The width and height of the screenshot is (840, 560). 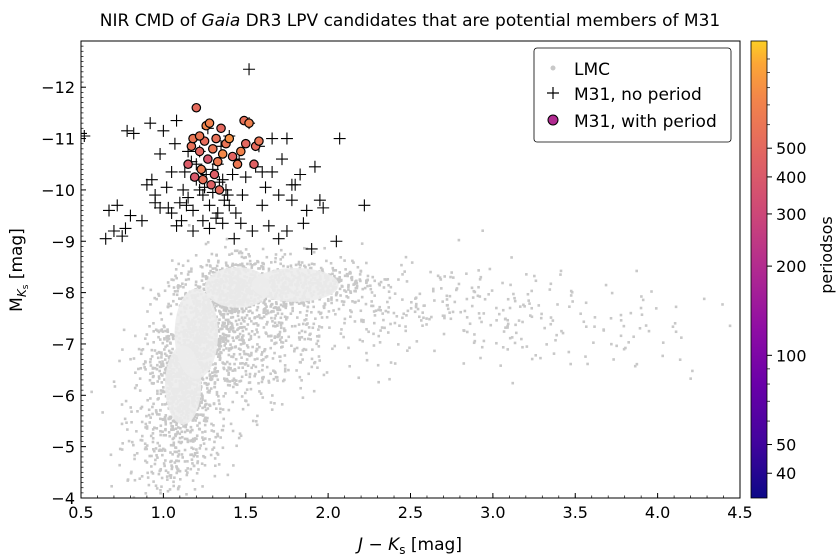 What do you see at coordinates (592, 70) in the screenshot?
I see `legend-label-lmc: LMC` at bounding box center [592, 70].